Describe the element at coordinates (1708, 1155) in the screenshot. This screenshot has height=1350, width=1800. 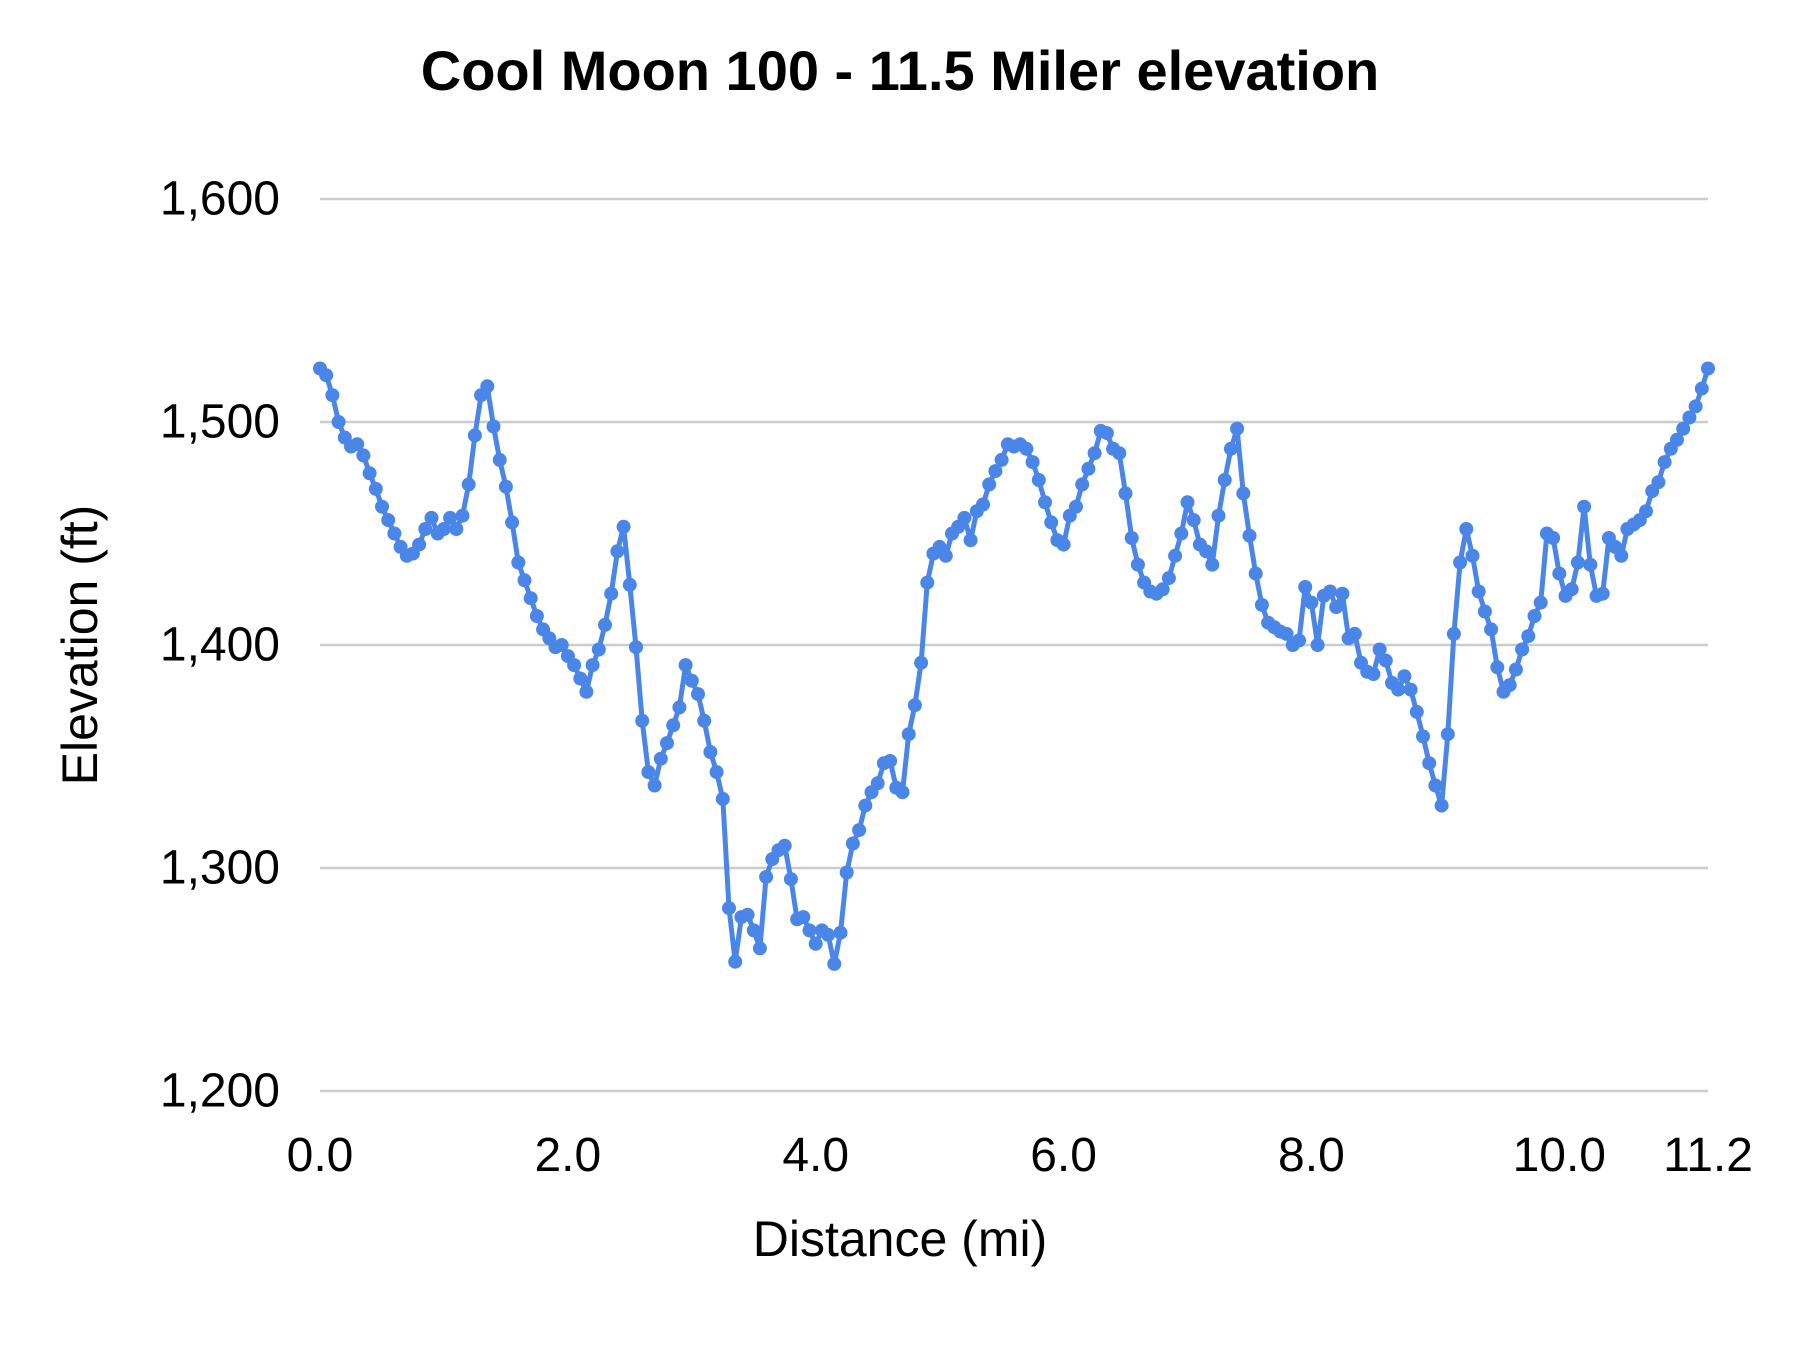
I see `x-tick-label: 11.2` at that location.